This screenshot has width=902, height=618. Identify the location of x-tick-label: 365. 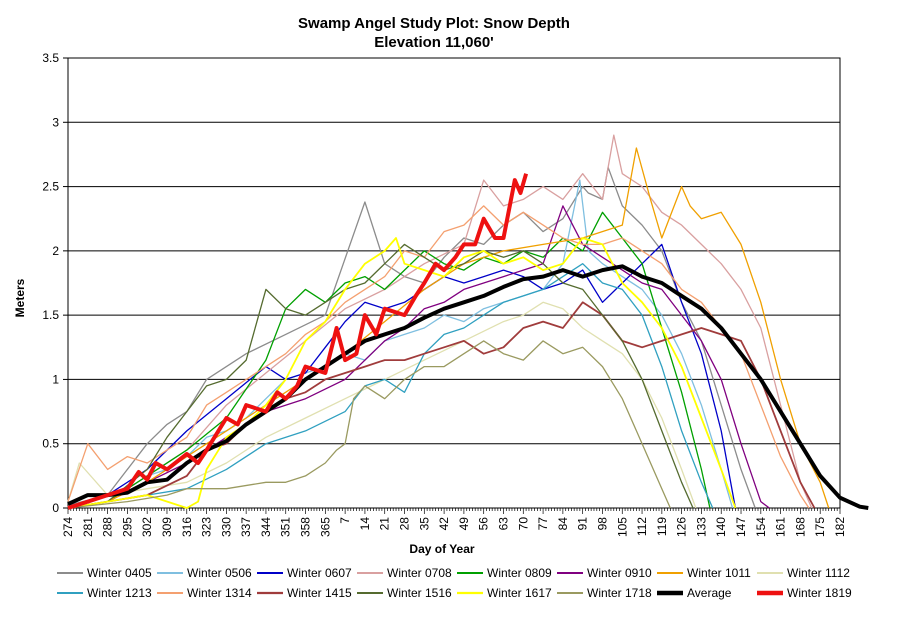
(325, 527).